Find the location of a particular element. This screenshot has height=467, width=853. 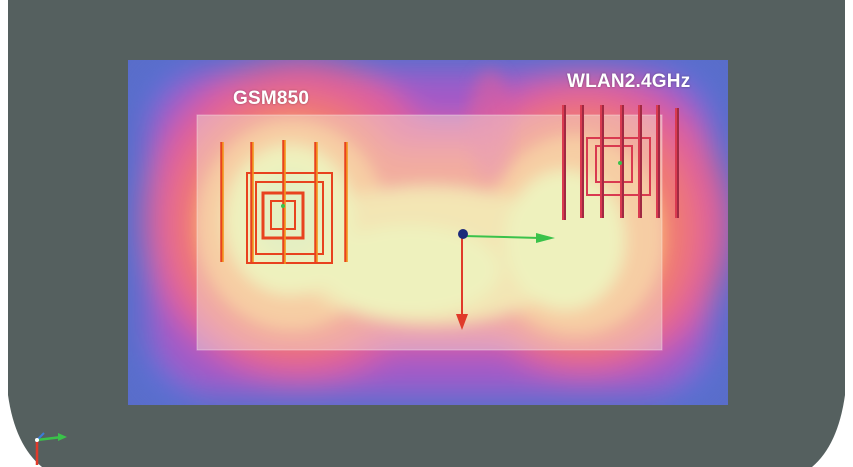

wlan-label: WLAN2.4GHz is located at coordinates (629, 81).